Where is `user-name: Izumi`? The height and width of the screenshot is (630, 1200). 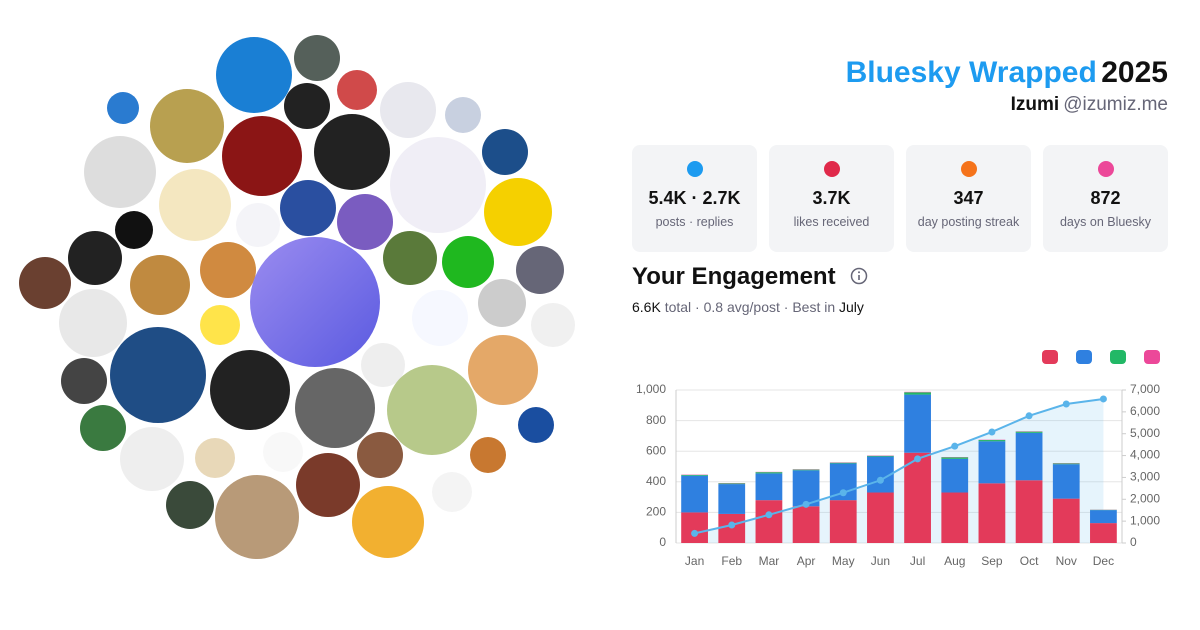
user-name: Izumi is located at coordinates (1035, 104).